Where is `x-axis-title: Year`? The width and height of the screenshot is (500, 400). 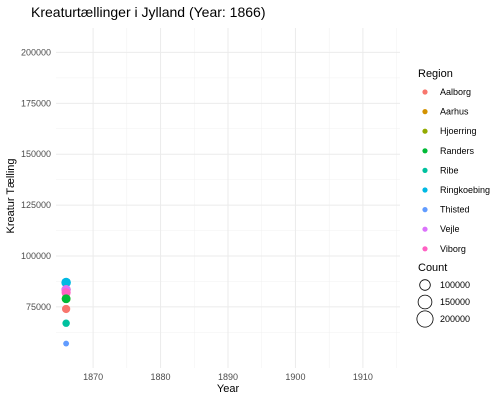 x-axis-title: Year is located at coordinates (228, 389).